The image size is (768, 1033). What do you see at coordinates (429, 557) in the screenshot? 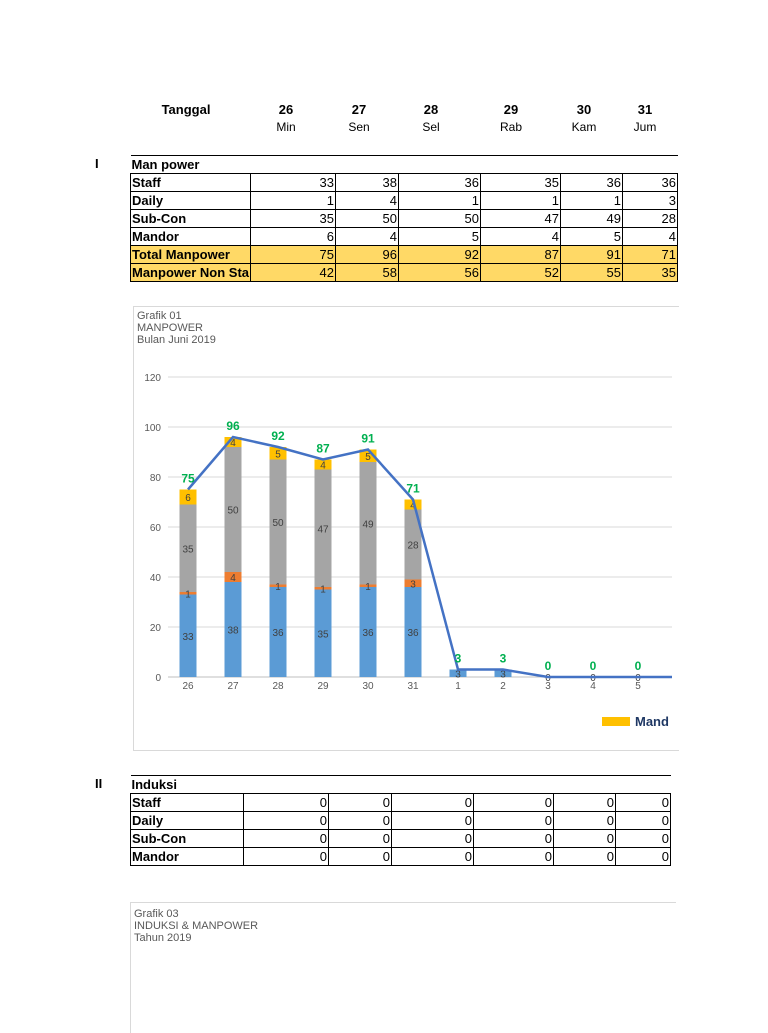
I see `total-line` at bounding box center [429, 557].